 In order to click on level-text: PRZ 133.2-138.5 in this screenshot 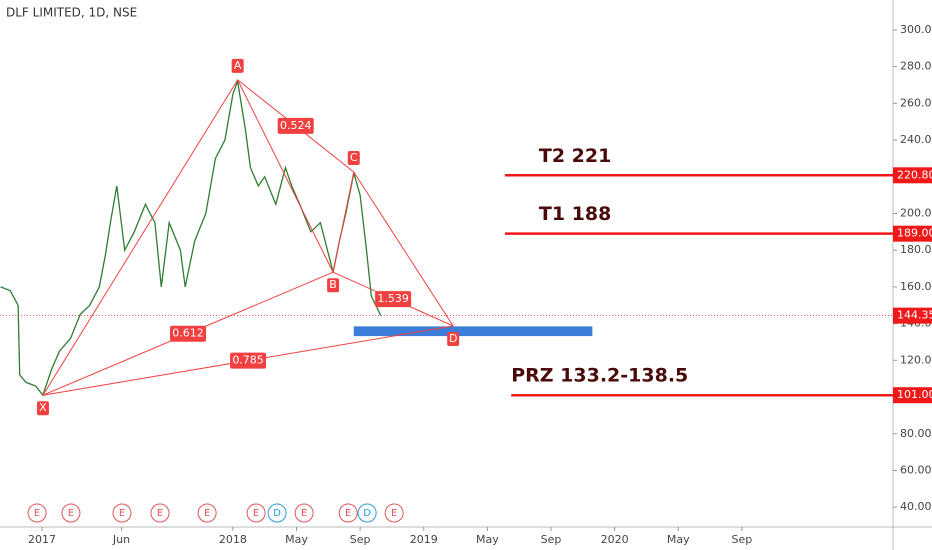, I will do `click(599, 376)`.